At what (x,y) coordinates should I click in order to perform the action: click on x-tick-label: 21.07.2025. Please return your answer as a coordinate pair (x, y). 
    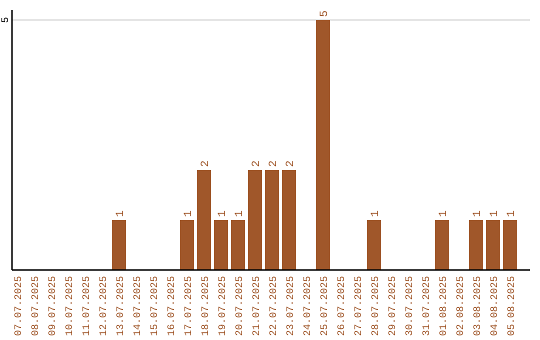
    Looking at the image, I should click on (257, 306).